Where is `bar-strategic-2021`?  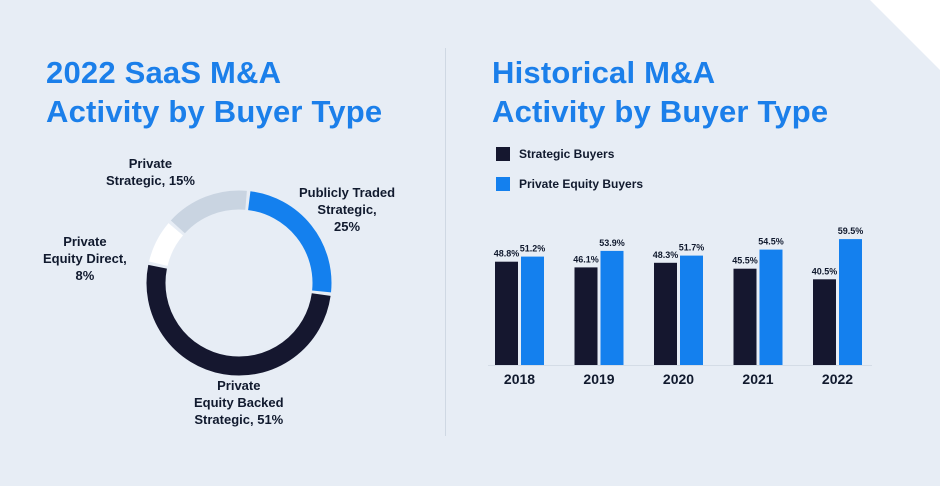 bar-strategic-2021 is located at coordinates (745, 316).